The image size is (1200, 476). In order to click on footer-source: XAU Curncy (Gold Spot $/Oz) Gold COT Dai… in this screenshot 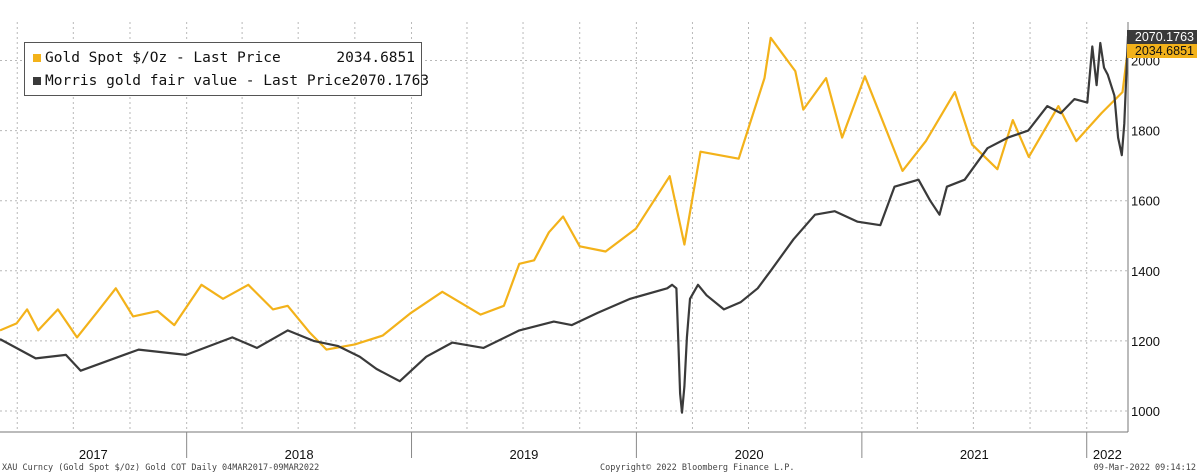, I will do `click(161, 468)`.